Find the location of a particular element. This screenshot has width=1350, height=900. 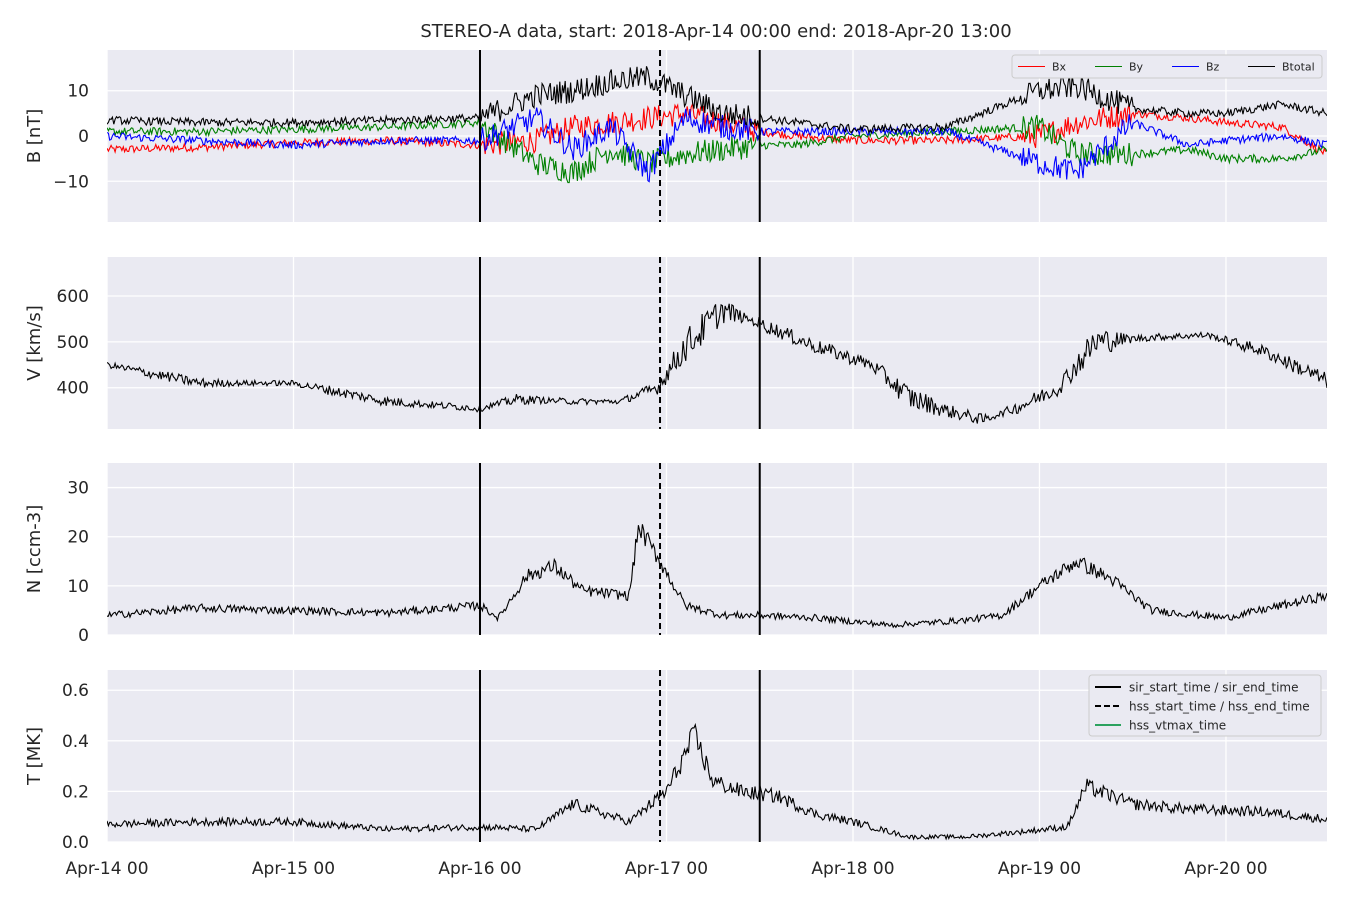

x-tick-label: Apr-16 00 is located at coordinates (479, 869).